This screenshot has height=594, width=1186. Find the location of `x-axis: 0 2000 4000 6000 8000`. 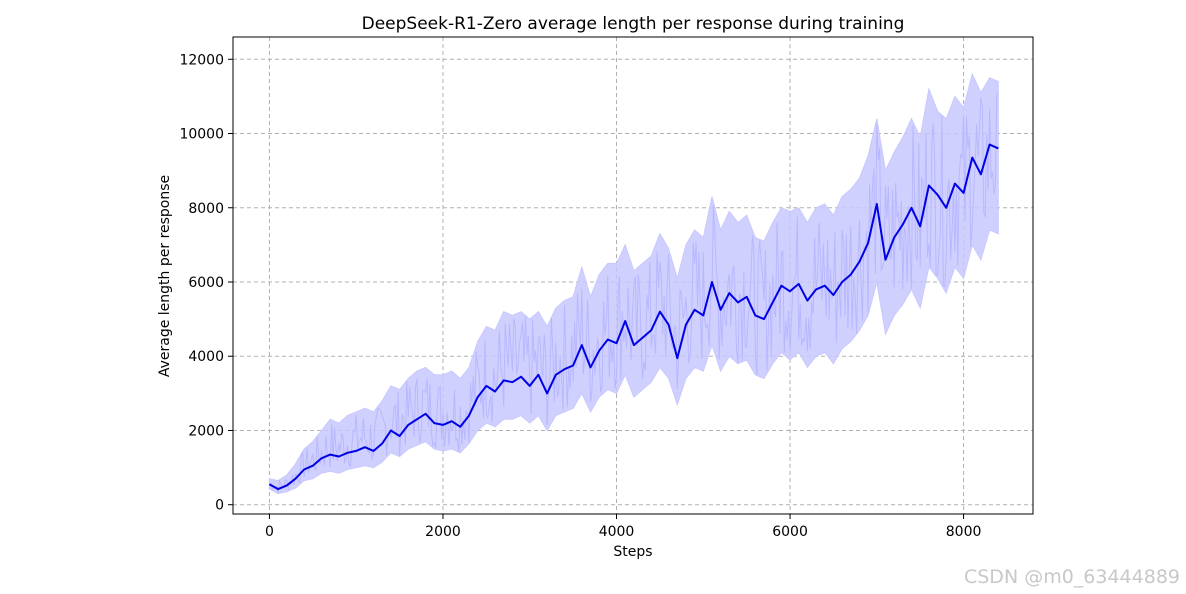

x-axis: 0 2000 4000 6000 8000 is located at coordinates (623, 527).